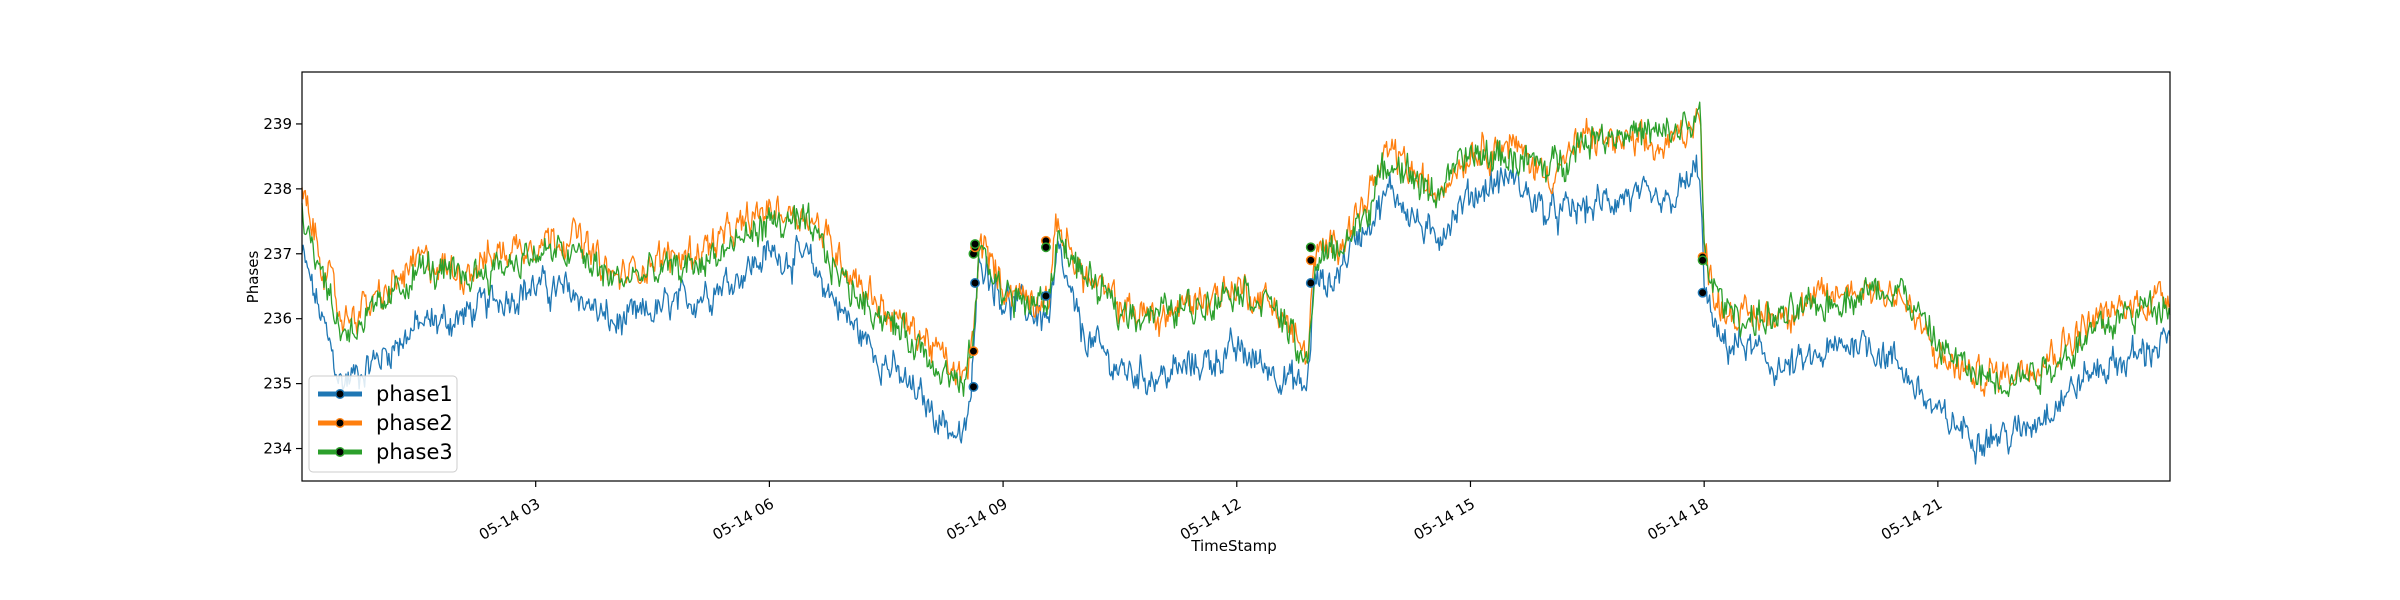 This screenshot has height=600, width=2400. I want to click on legend-marker-phase2, so click(340, 423).